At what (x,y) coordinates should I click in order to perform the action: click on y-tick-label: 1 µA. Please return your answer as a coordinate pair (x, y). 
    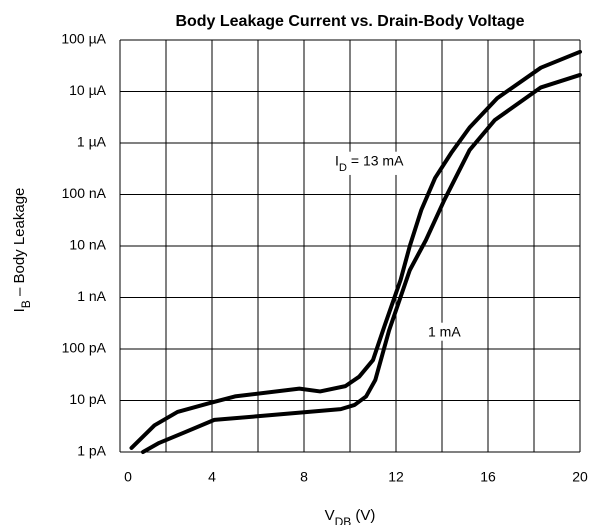
    Looking at the image, I should click on (92, 142).